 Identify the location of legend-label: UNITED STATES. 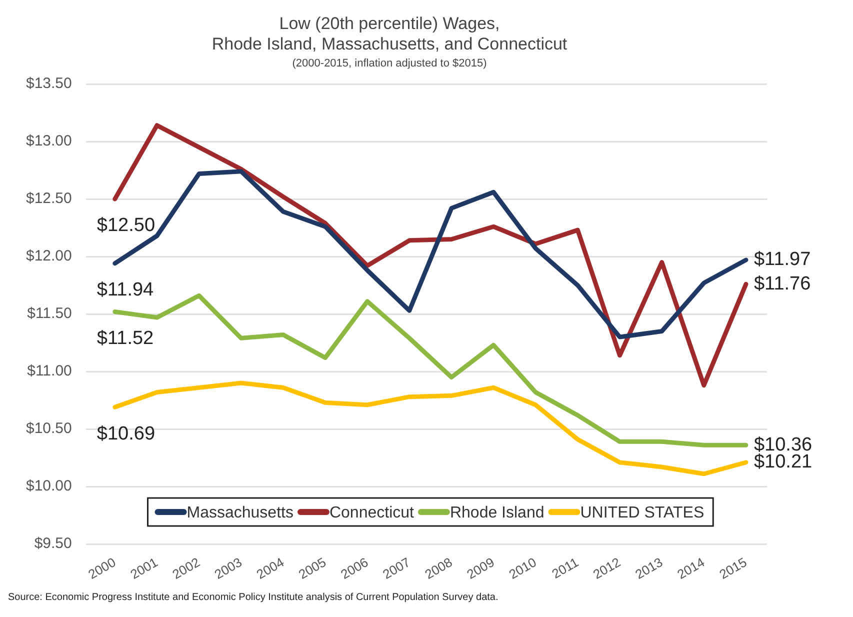
(642, 513).